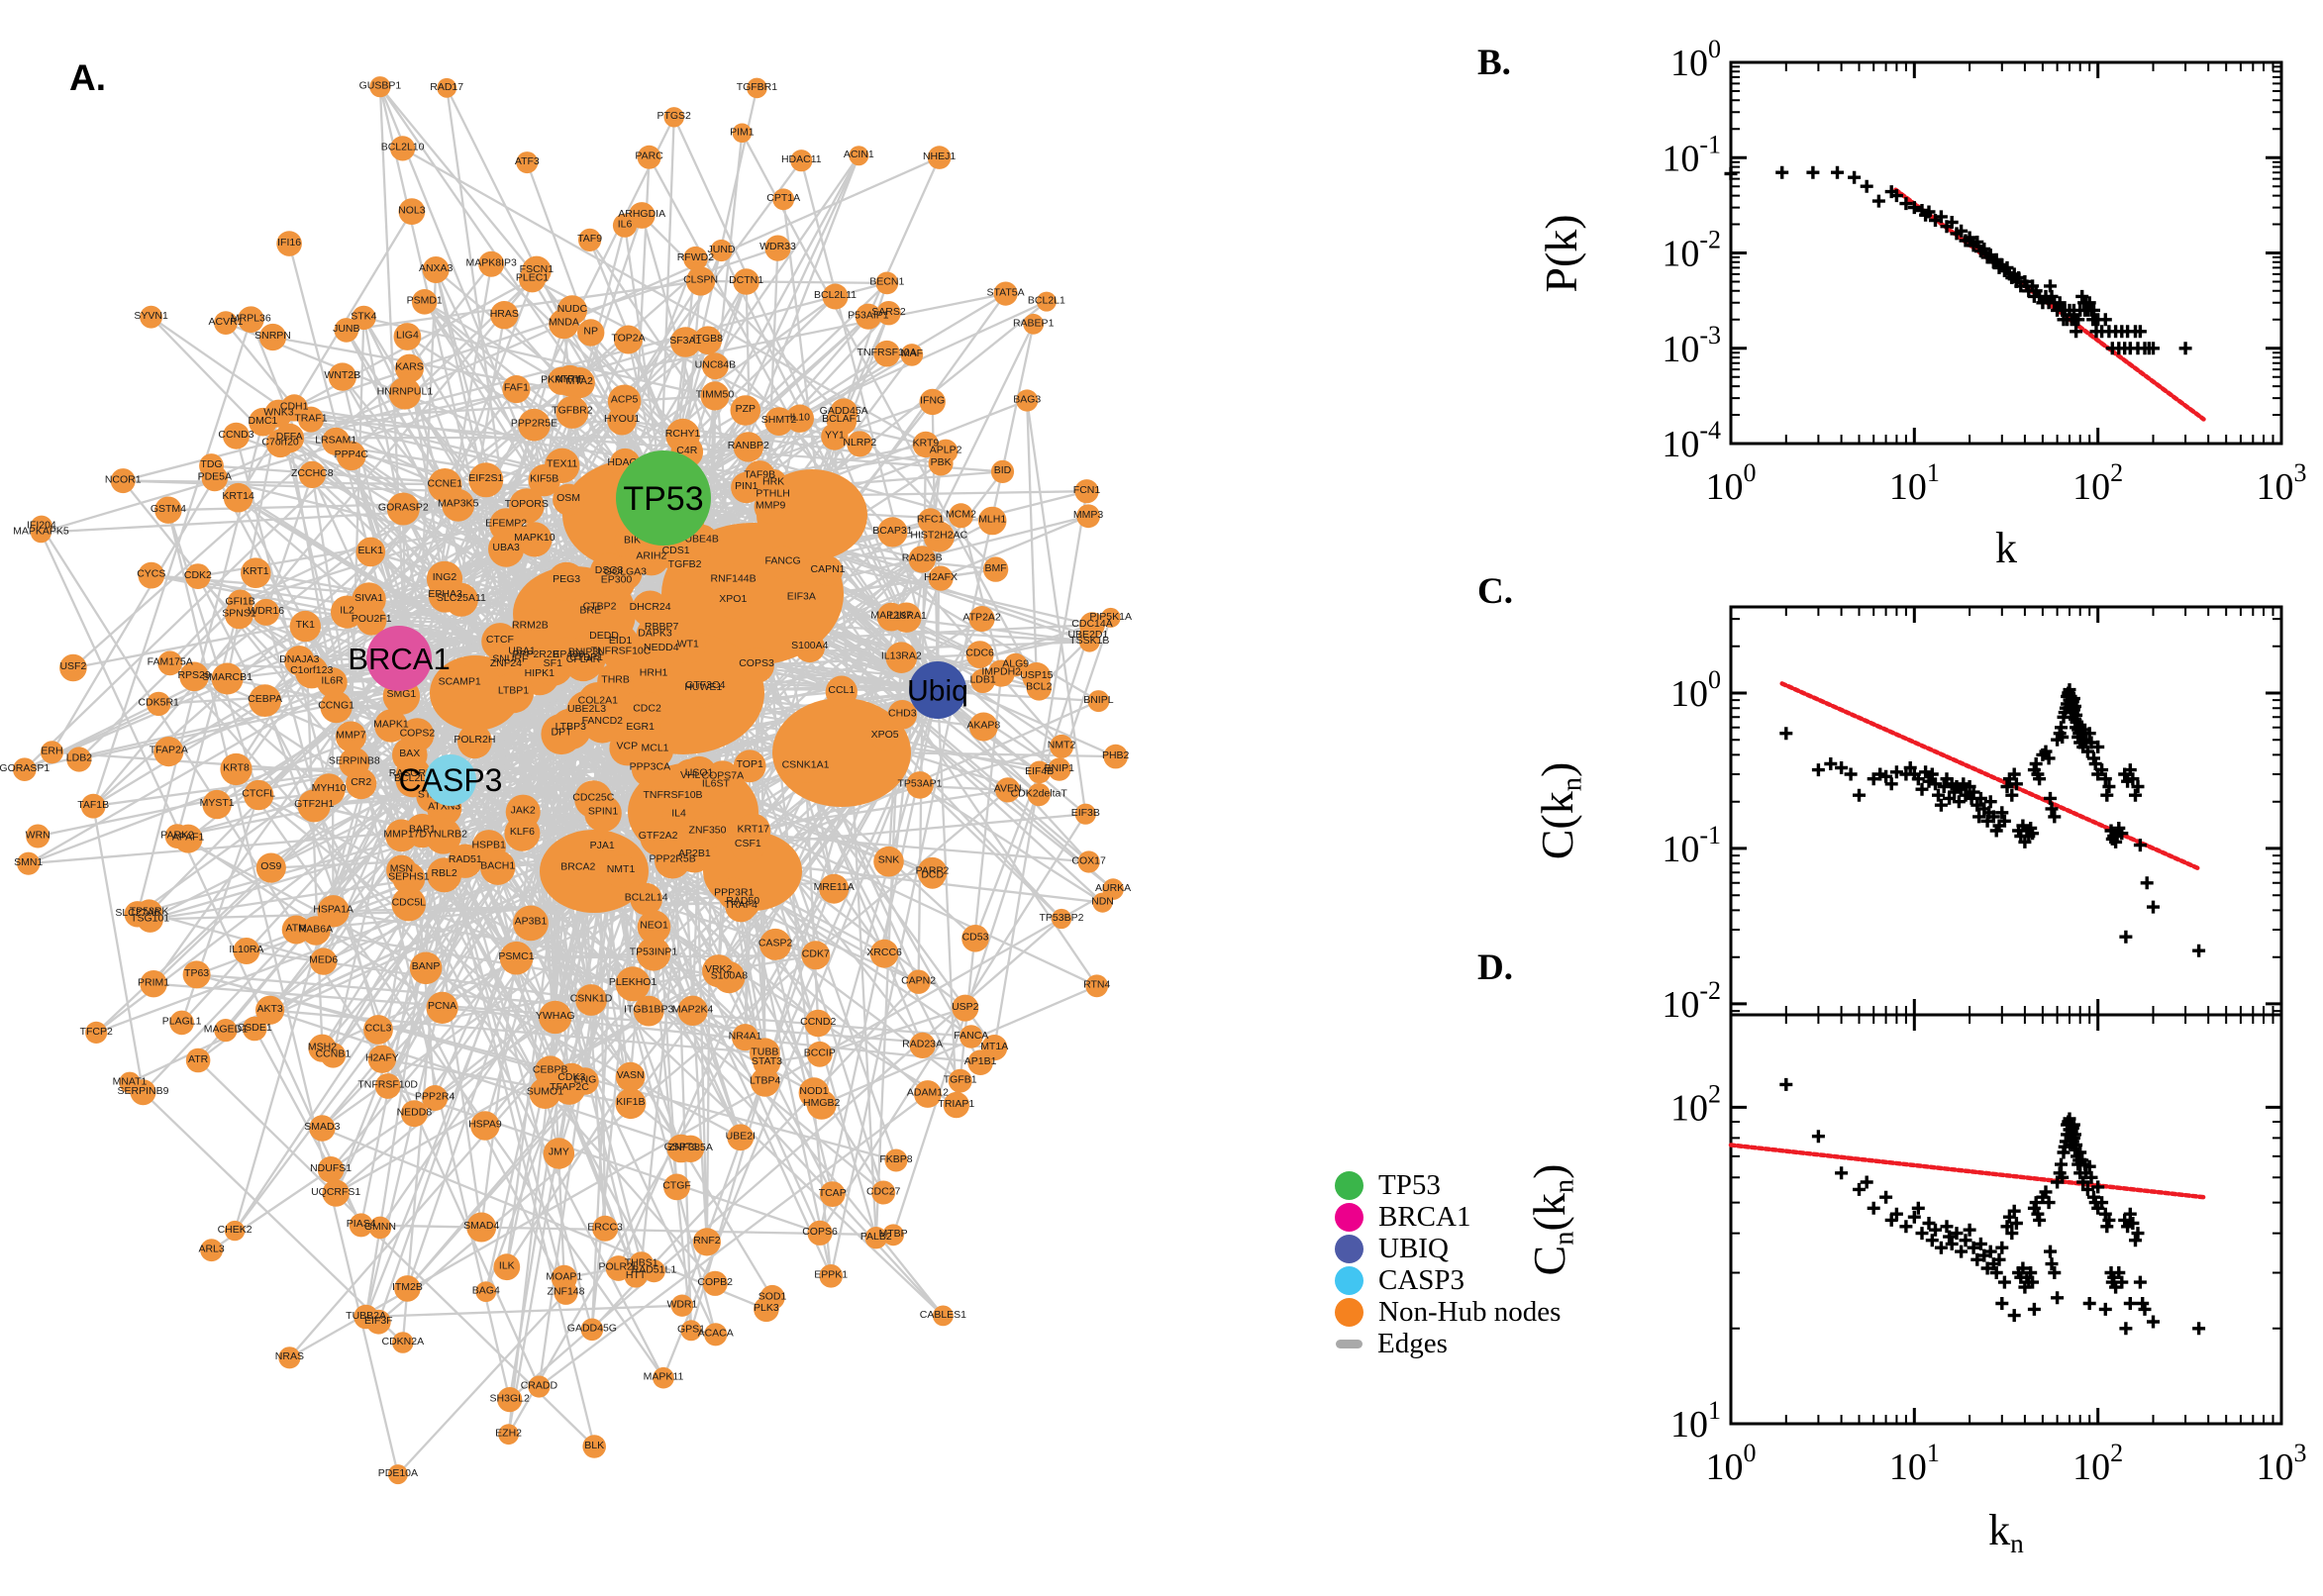 The width and height of the screenshot is (2323, 1596). What do you see at coordinates (674, 116) in the screenshot?
I see `gene-label: PTGS2` at bounding box center [674, 116].